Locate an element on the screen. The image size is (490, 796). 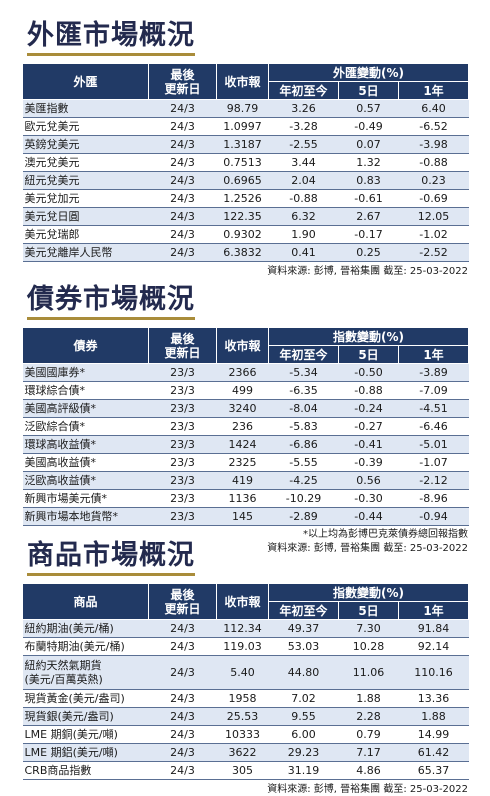
header-name: 債券 is located at coordinates (85, 345).